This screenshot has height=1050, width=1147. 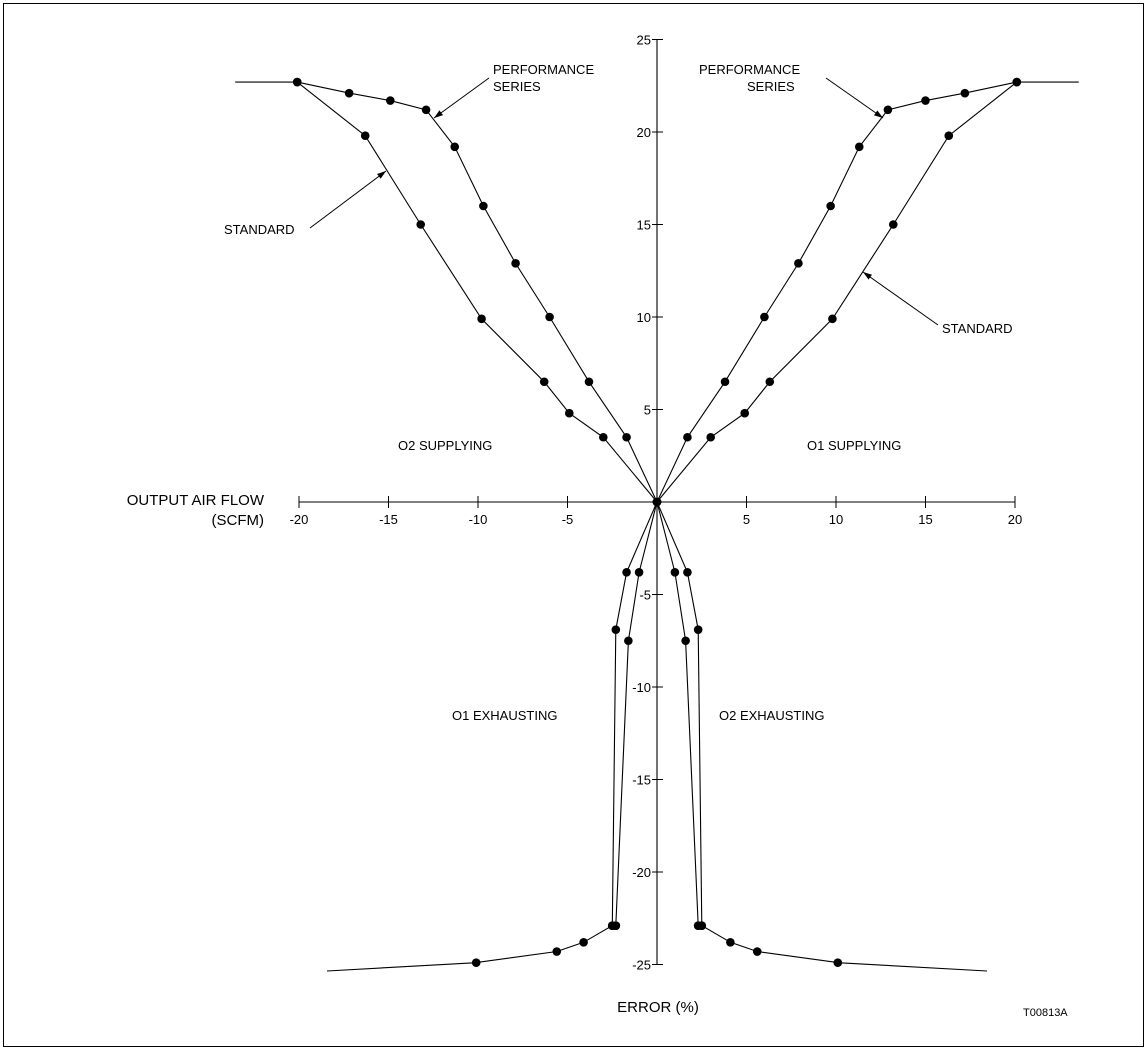 What do you see at coordinates (746, 519) in the screenshot?
I see `x-tick-label: 5` at bounding box center [746, 519].